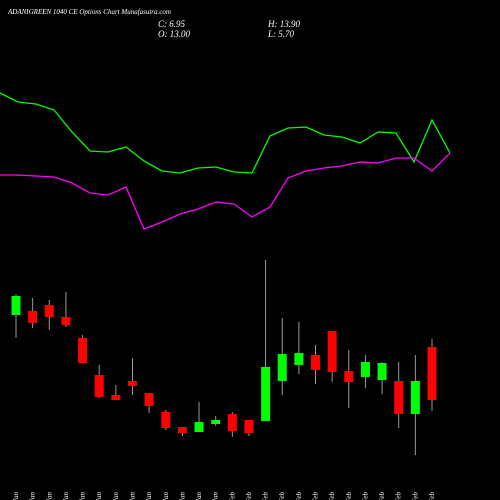 The height and width of the screenshot is (500, 500). Describe the element at coordinates (16, 496) in the screenshot. I see `x-tick-label: 12 Jan` at that location.